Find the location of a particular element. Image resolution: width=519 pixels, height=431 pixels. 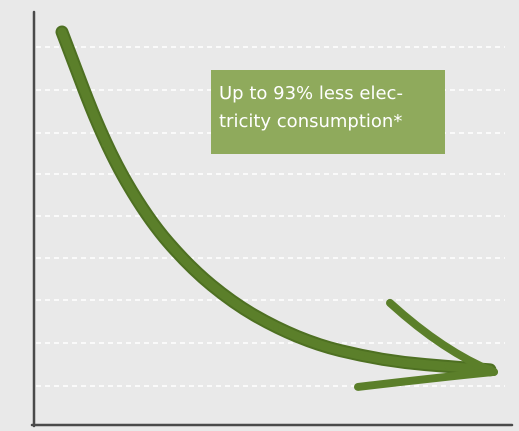

annotation-box: Up to 93% less elec-tricity consumption* is located at coordinates (328, 112).